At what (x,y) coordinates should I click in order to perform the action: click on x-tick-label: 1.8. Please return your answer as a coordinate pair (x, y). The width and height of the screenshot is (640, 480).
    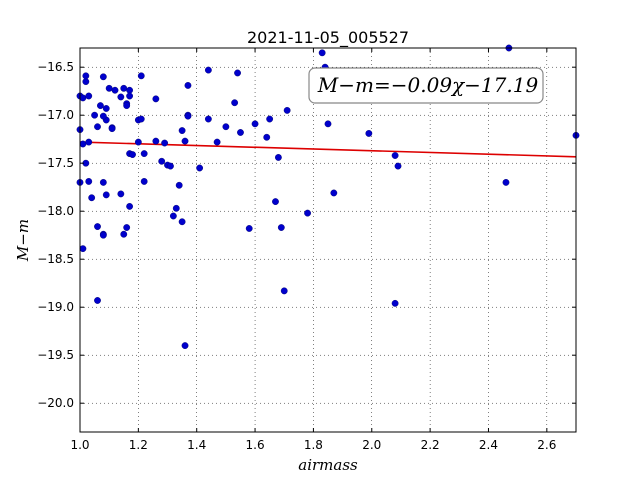
    Looking at the image, I should click on (313, 445).